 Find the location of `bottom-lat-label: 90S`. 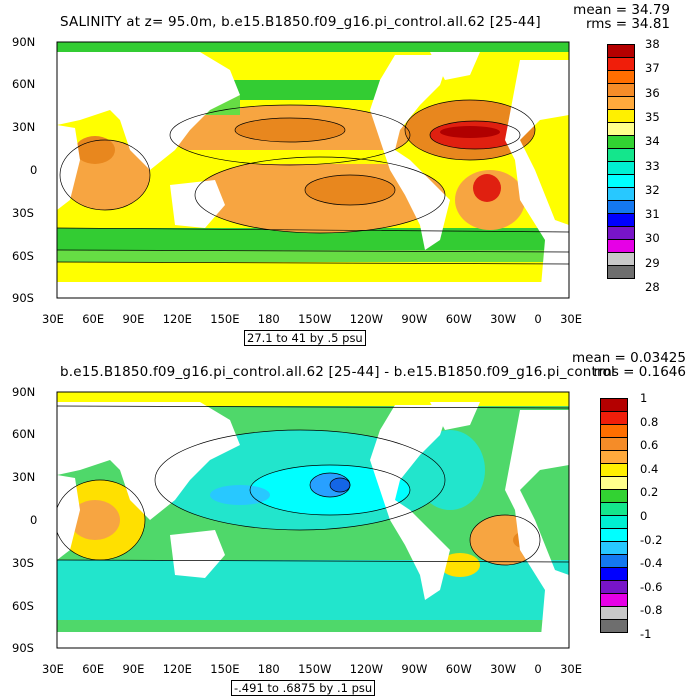

bottom-lat-label: 90S is located at coordinates (23, 648).